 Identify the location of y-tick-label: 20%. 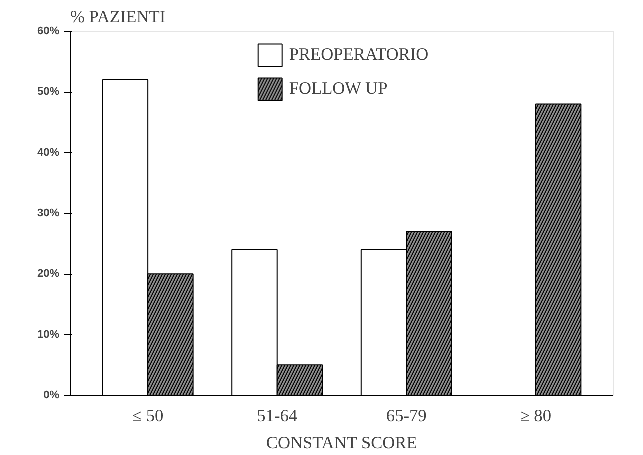
(48, 274).